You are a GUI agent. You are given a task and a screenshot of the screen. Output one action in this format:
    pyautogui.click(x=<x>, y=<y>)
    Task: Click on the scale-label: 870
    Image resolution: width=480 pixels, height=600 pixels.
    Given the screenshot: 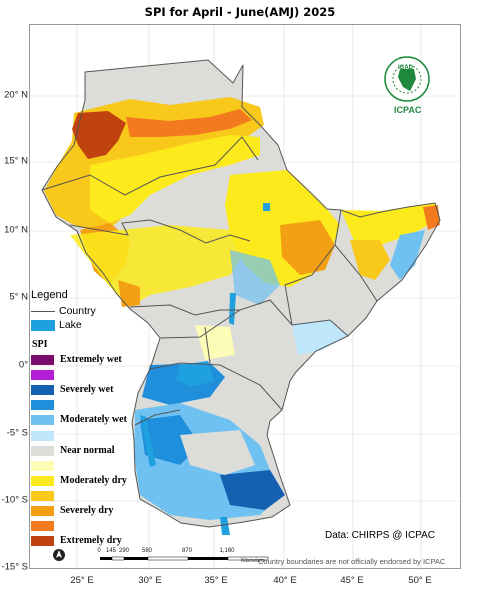 What is the action you would take?
    pyautogui.click(x=187, y=551)
    